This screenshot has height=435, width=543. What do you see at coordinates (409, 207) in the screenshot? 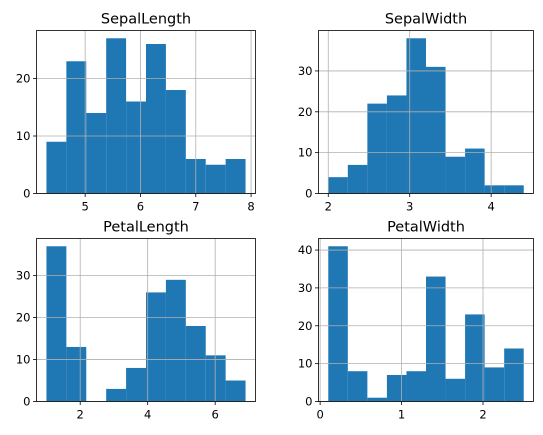
I see `x-tick-label: 3` at bounding box center [409, 207].